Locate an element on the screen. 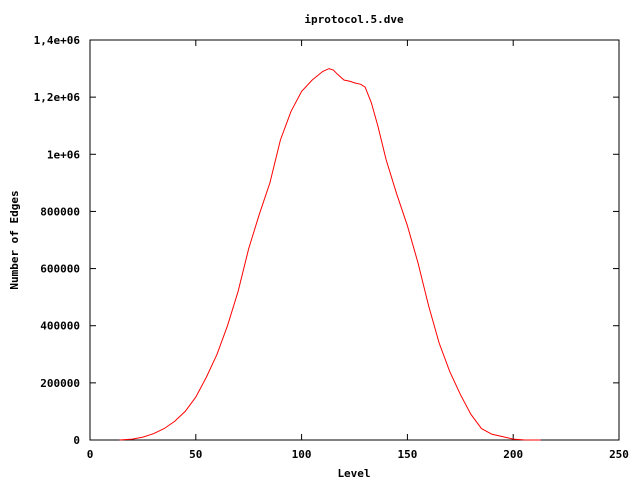  y-tick-label: 800000 is located at coordinates (60, 211).